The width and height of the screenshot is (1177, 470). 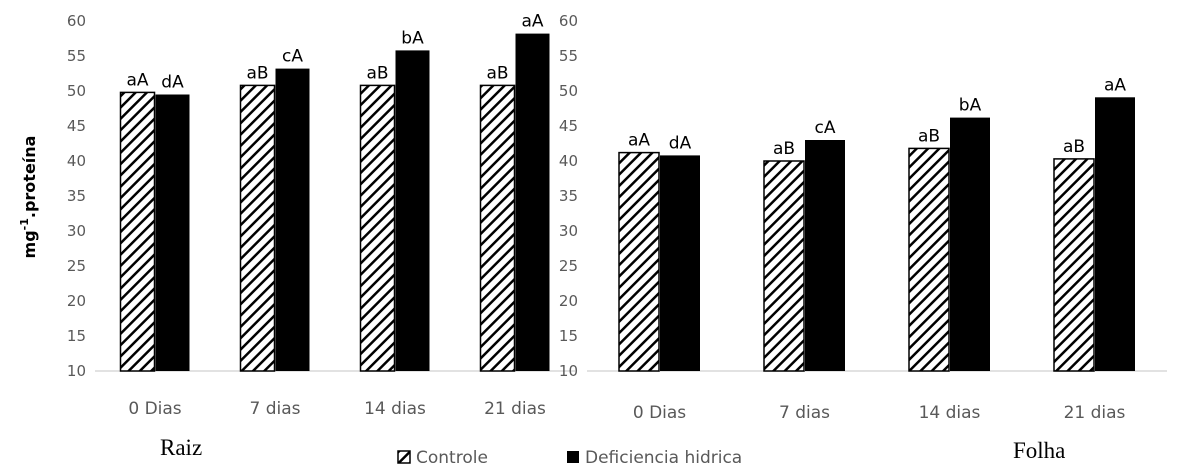 I want to click on legend-label-deficiencia: Deficiencia hidrica, so click(x=663, y=458).